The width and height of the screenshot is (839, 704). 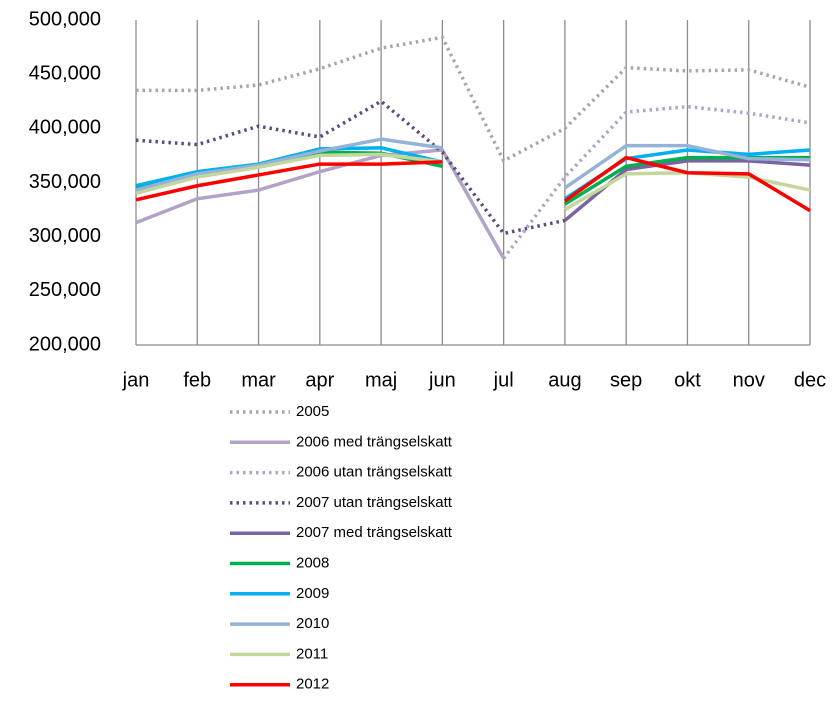 What do you see at coordinates (65, 128) in the screenshot?
I see `y-tick-label: 400,000` at bounding box center [65, 128].